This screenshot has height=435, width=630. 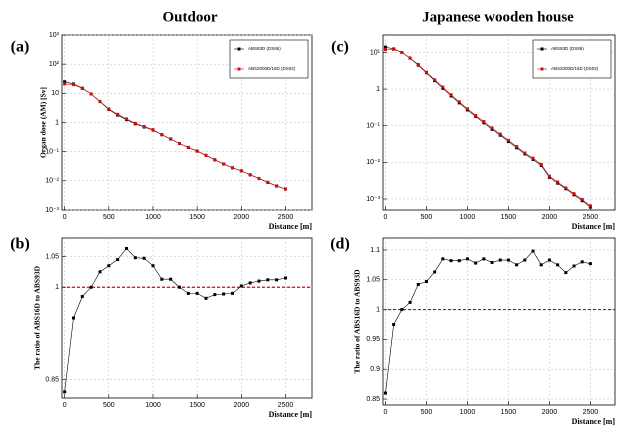 What do you see at coordinates (591, 412) in the screenshot?
I see `x-tick-label: 2500` at bounding box center [591, 412].